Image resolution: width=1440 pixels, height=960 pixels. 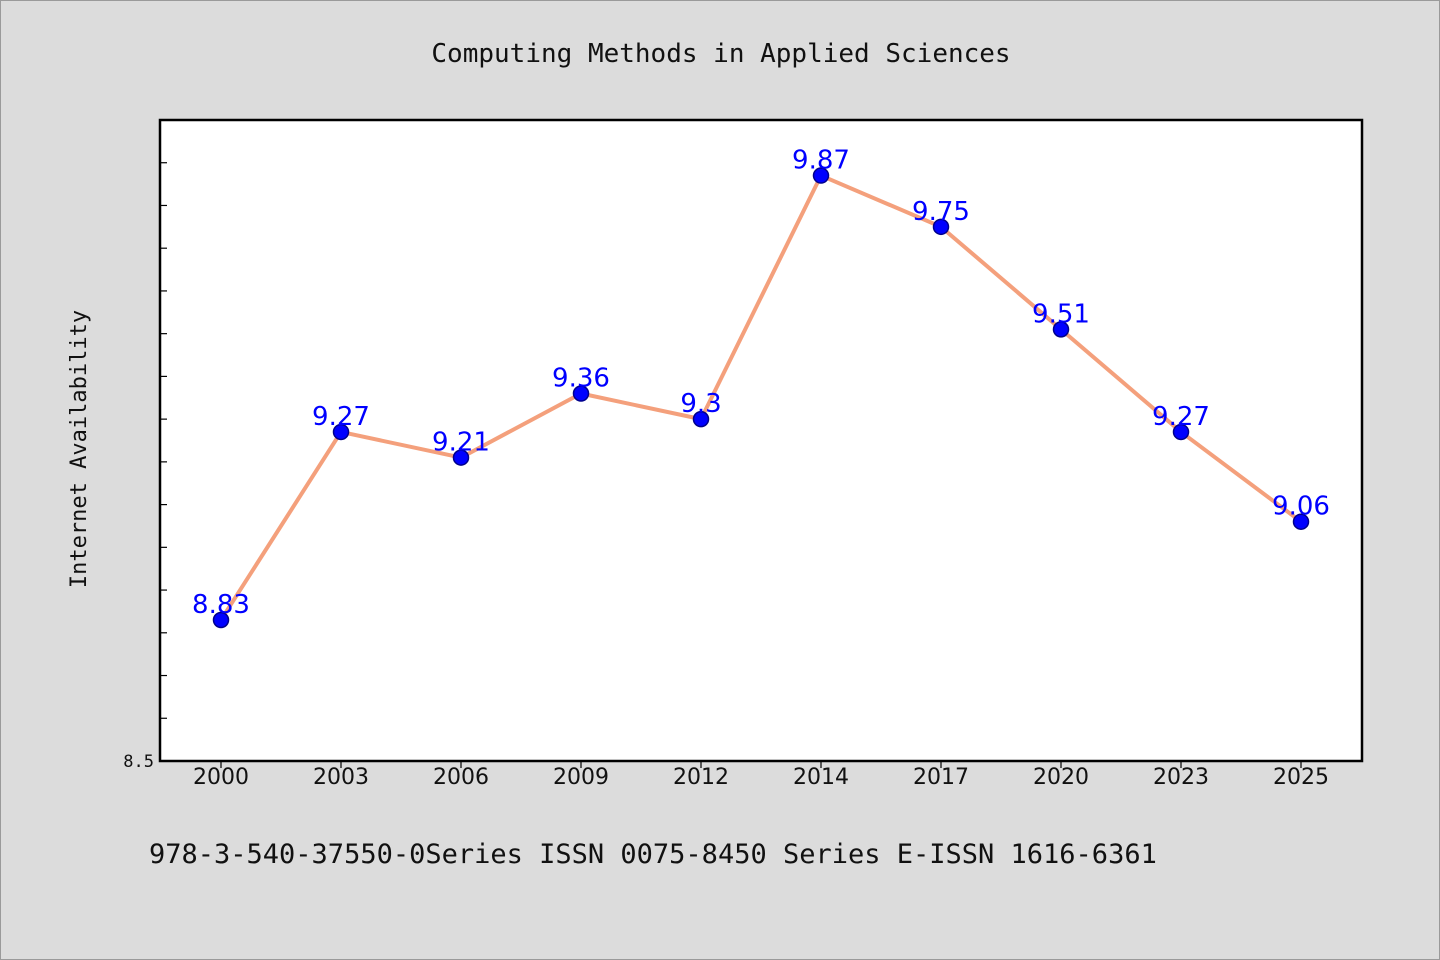 I want to click on y-tick-label: 8.5, so click(x=138, y=762).